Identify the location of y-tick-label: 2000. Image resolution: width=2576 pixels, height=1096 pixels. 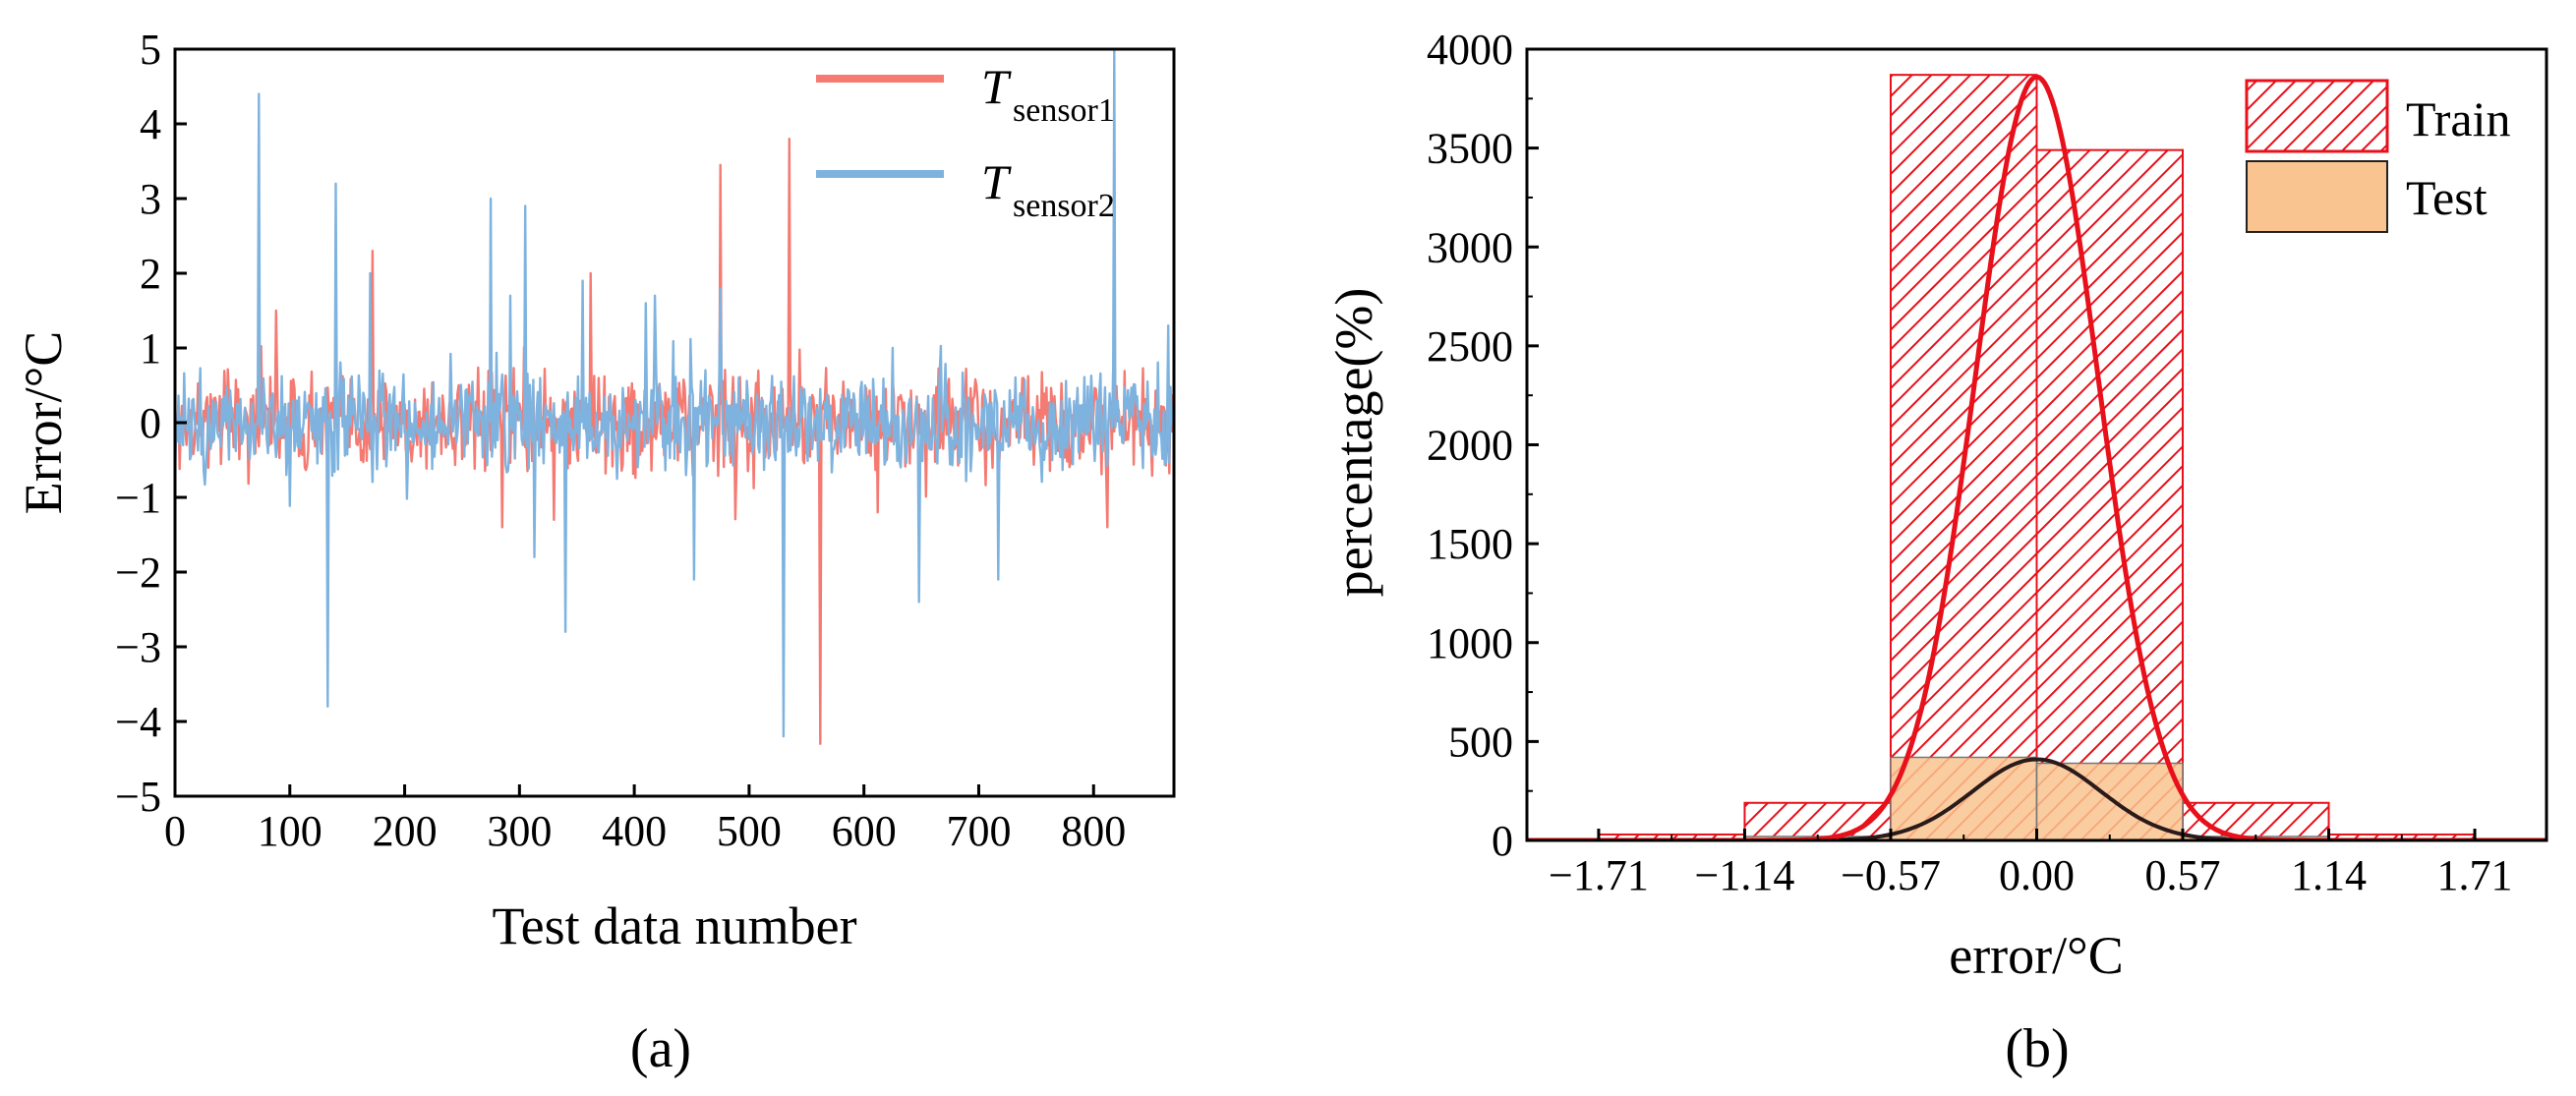
(1470, 446).